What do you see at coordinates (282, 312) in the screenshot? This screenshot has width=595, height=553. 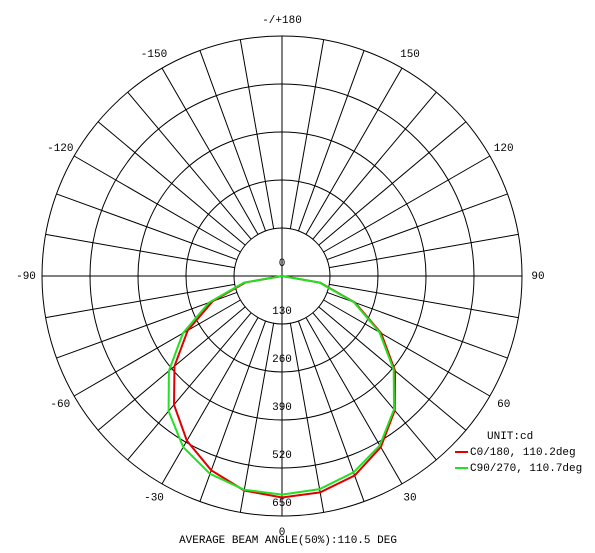 I see `r-tick-label: 130` at bounding box center [282, 312].